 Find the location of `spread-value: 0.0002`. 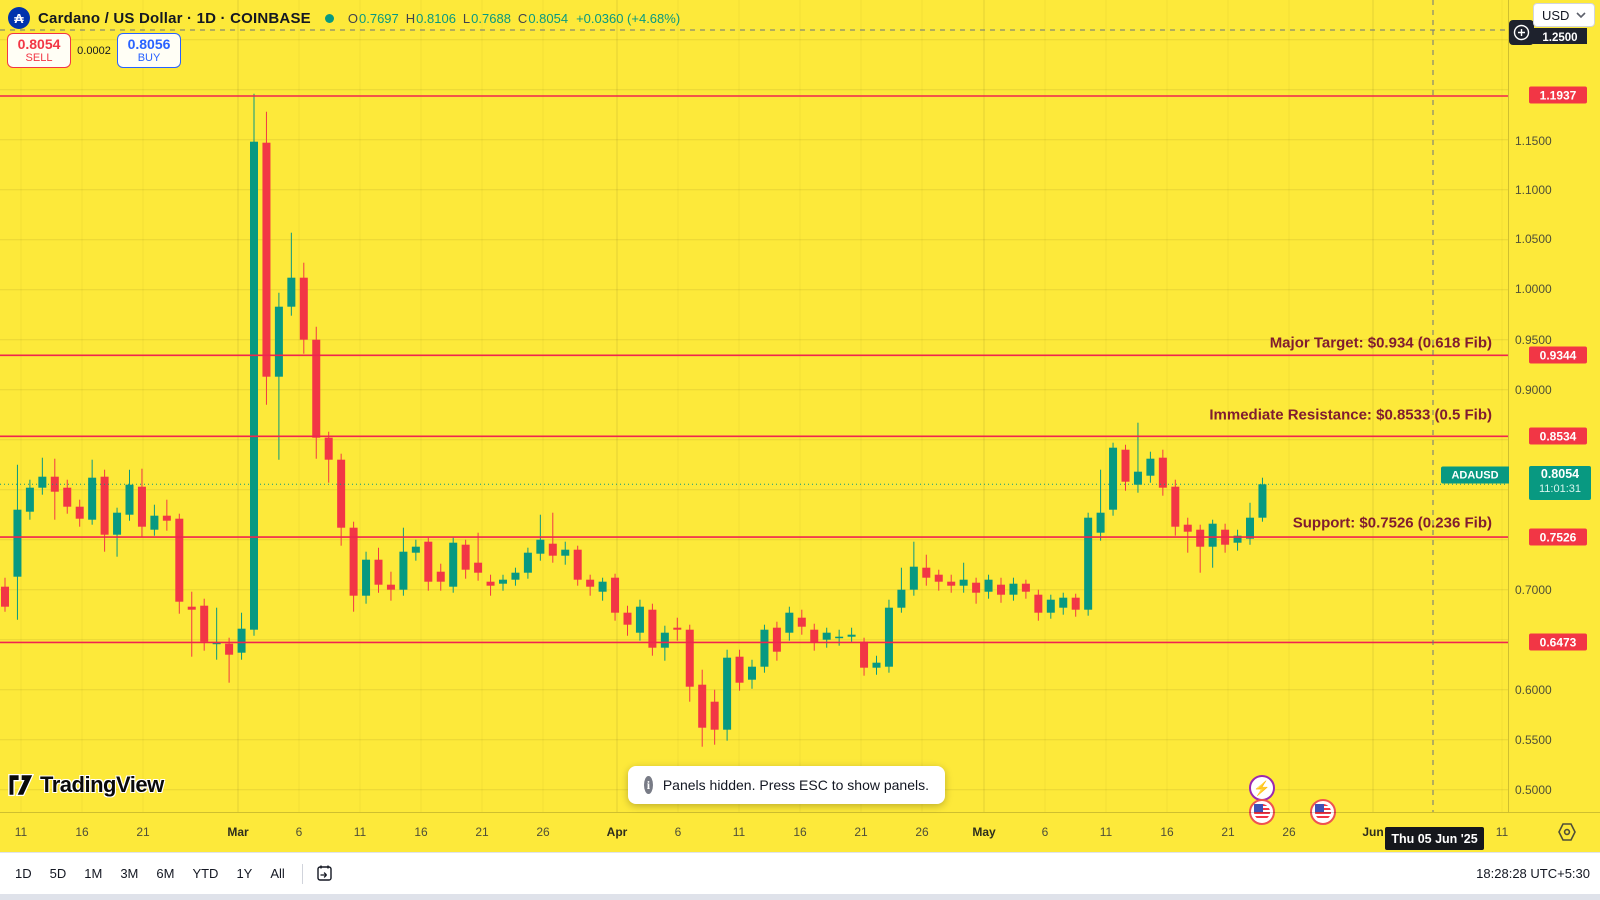

spread-value: 0.0002 is located at coordinates (94, 50).